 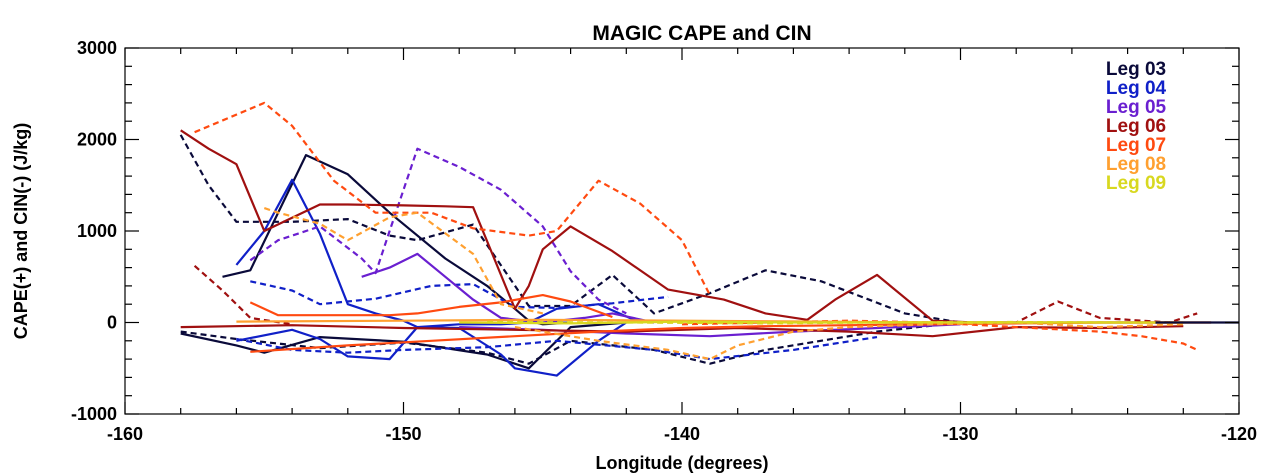 I want to click on x-tick-label: -140, so click(x=682, y=434).